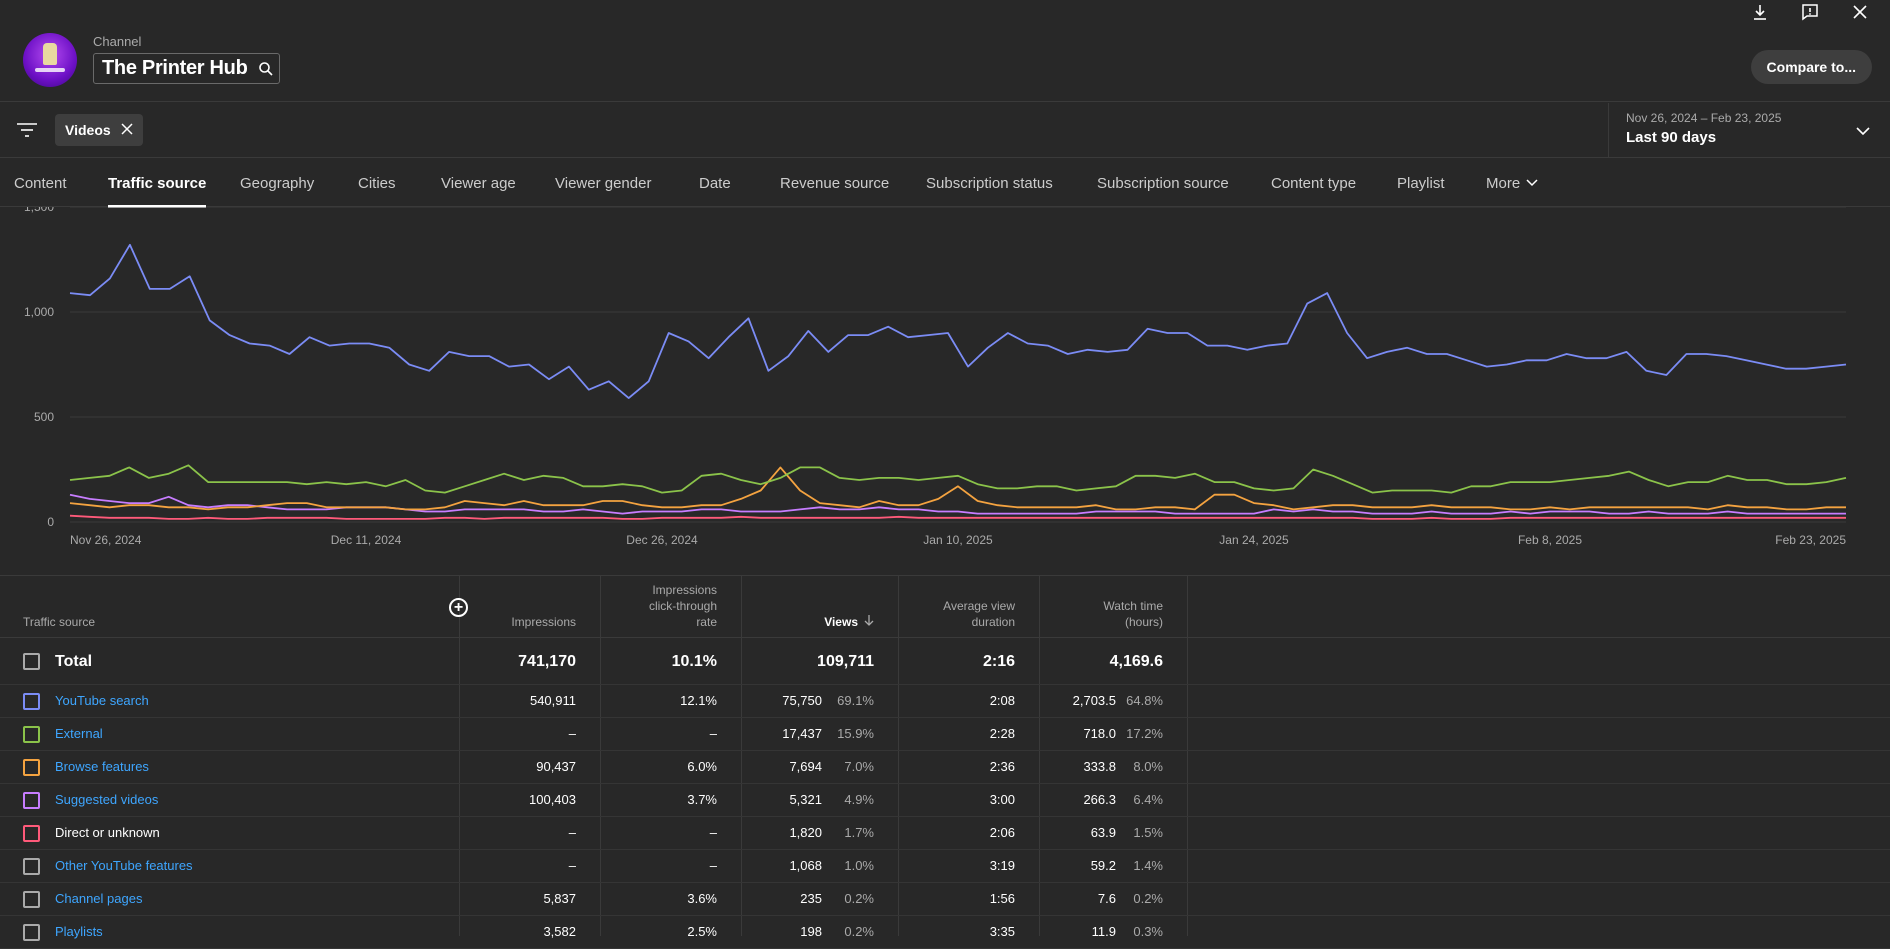 Image resolution: width=1890 pixels, height=949 pixels. I want to click on row-watch-percent: 0.3%, so click(1148, 931).